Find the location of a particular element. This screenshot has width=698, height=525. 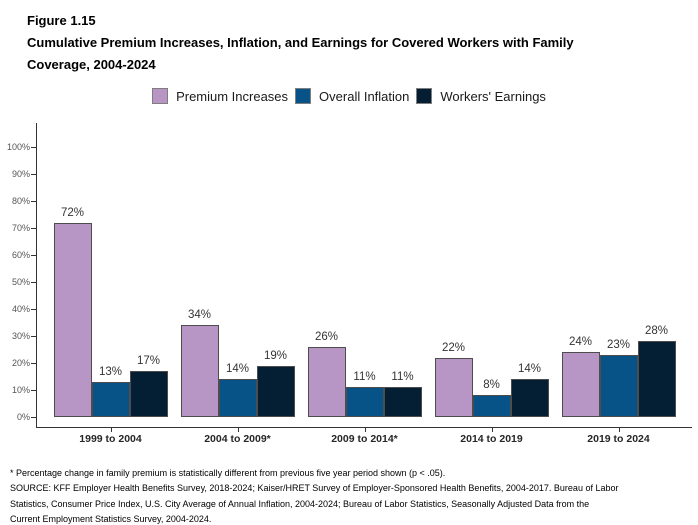

legend-item-overall-inflation: Overall Inflation is located at coordinates (352, 96).